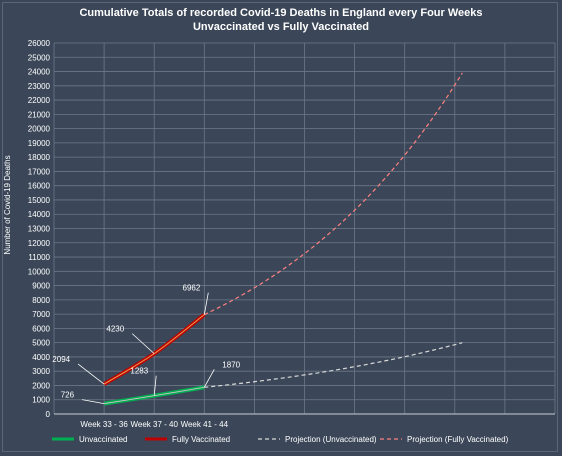  I want to click on y-tick-label: 8000, so click(41, 300).